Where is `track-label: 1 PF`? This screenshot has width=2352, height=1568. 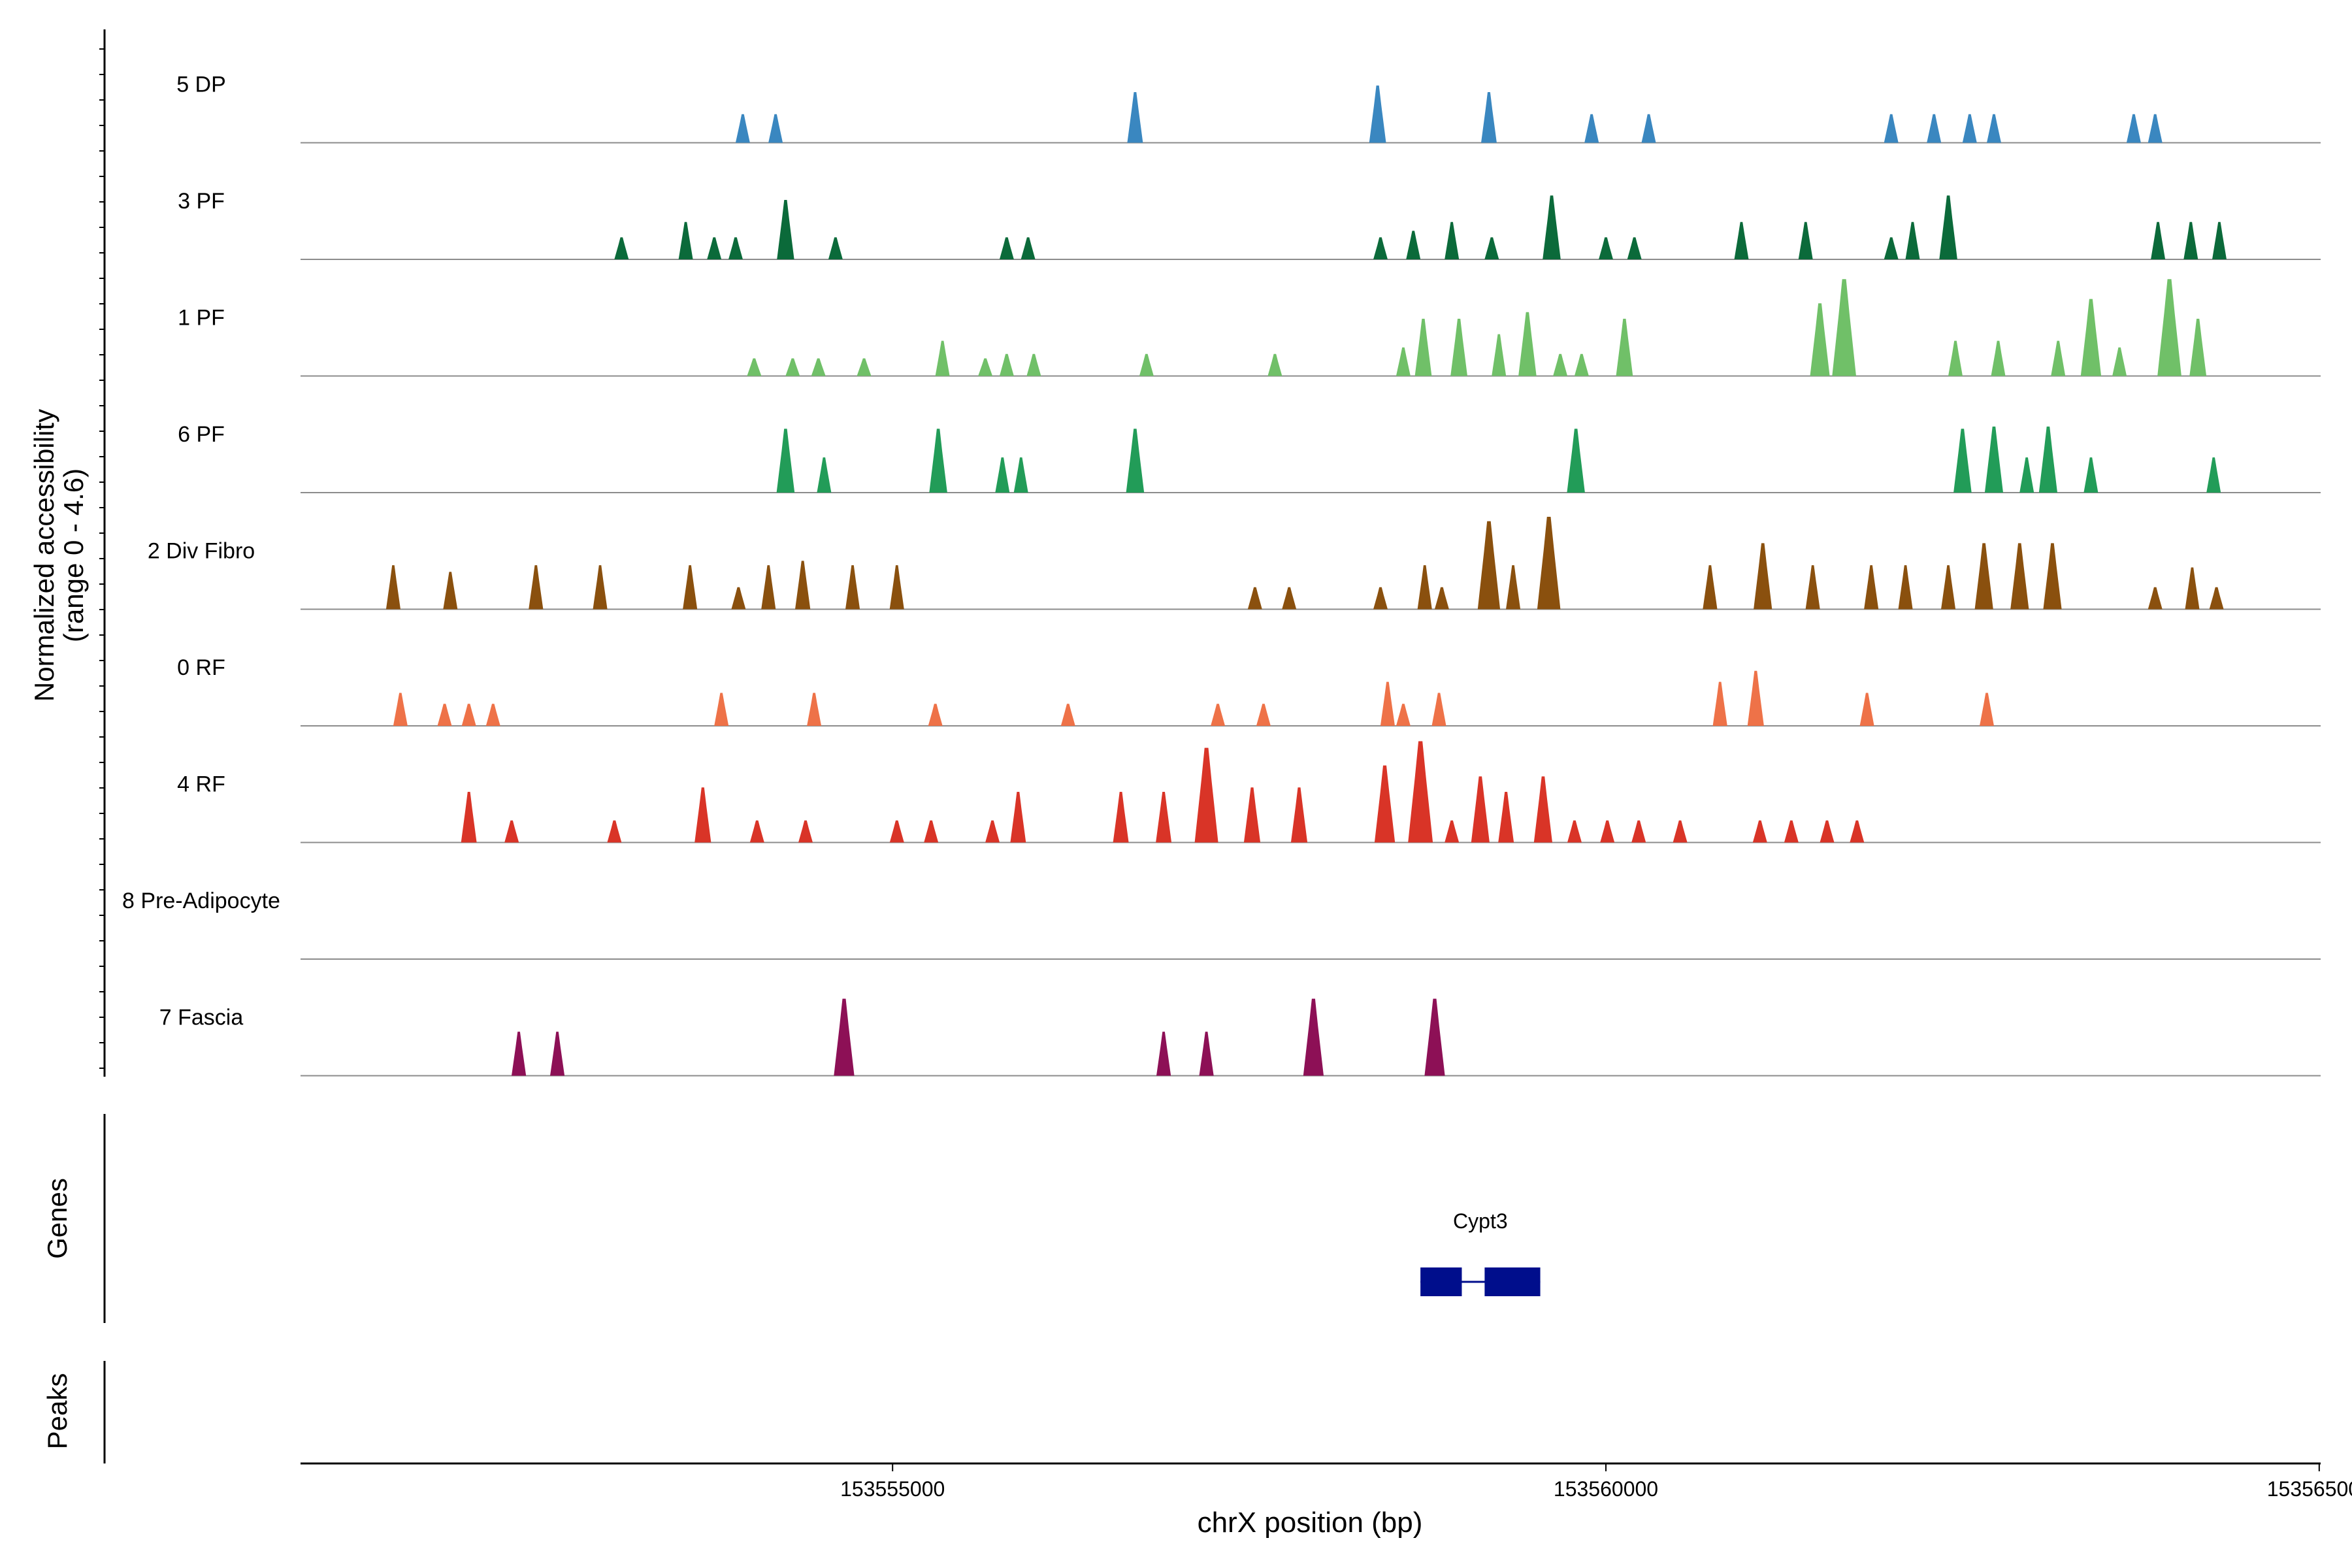
track-label: 1 PF is located at coordinates (201, 318).